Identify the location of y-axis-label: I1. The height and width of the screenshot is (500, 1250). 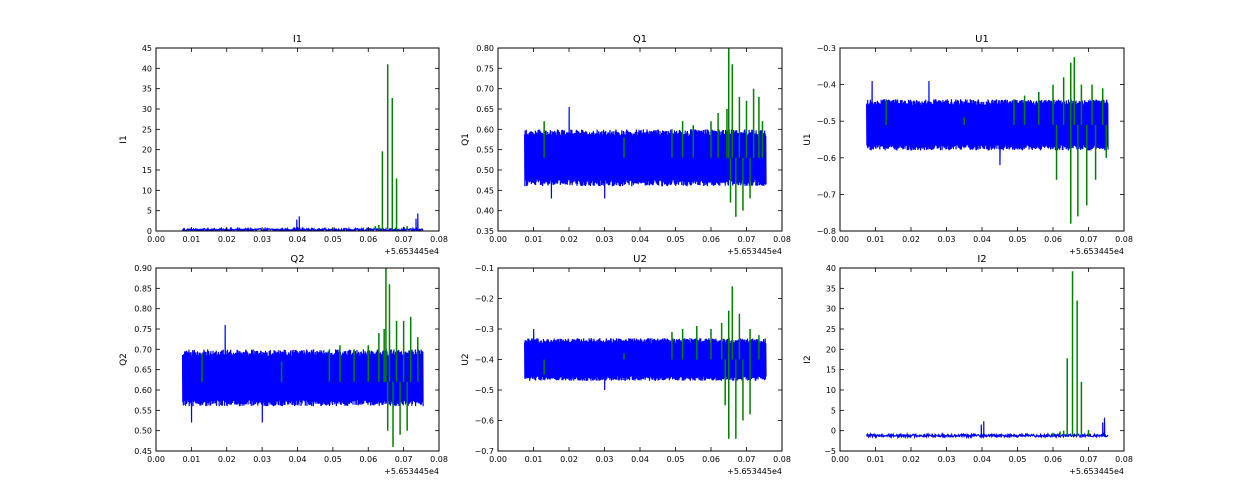
(124, 139).